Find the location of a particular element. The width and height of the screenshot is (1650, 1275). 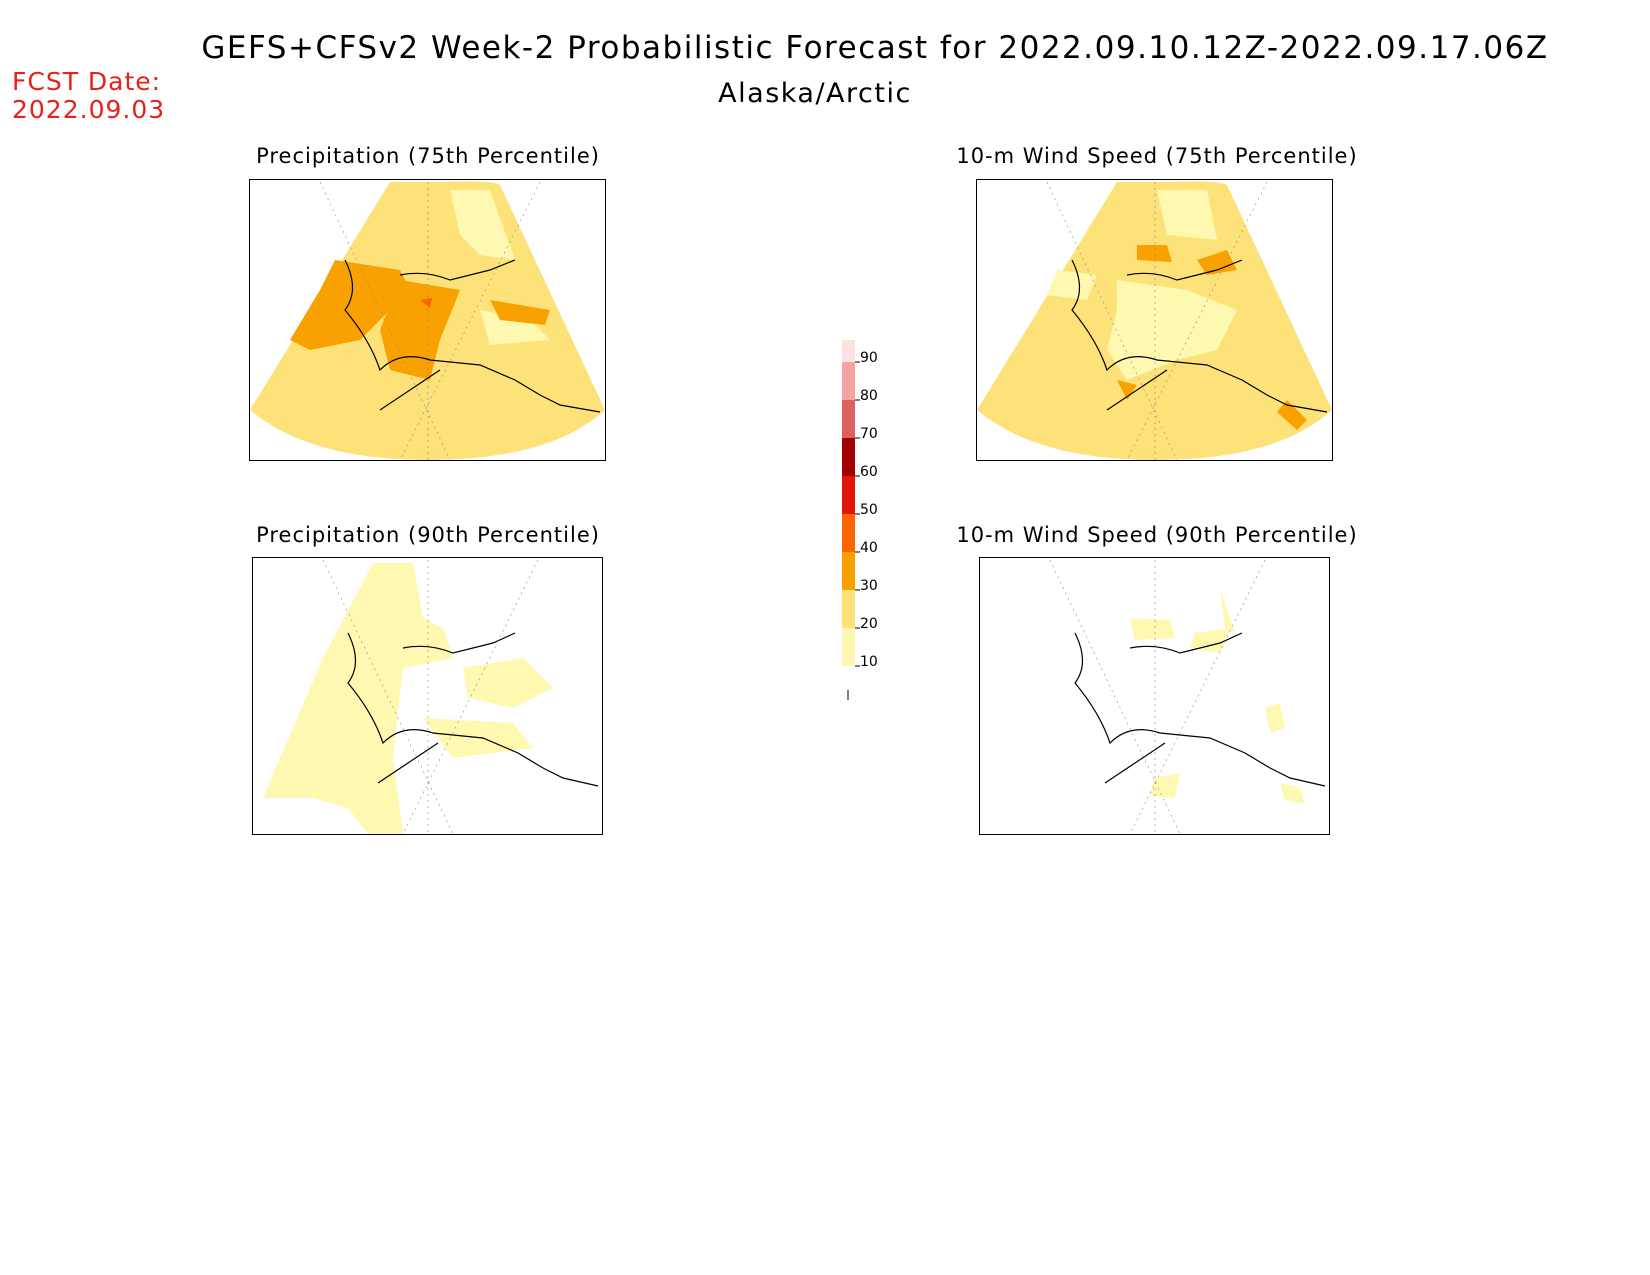

colorbar-label-10: 10 is located at coordinates (869, 662).